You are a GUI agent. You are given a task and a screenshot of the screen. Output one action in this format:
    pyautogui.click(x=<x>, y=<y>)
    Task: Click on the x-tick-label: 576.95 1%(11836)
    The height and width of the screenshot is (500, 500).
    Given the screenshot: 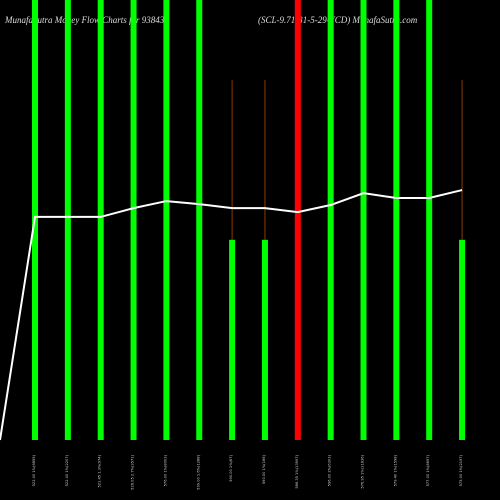 What is the action you would take?
    pyautogui.click(x=363, y=471)
    